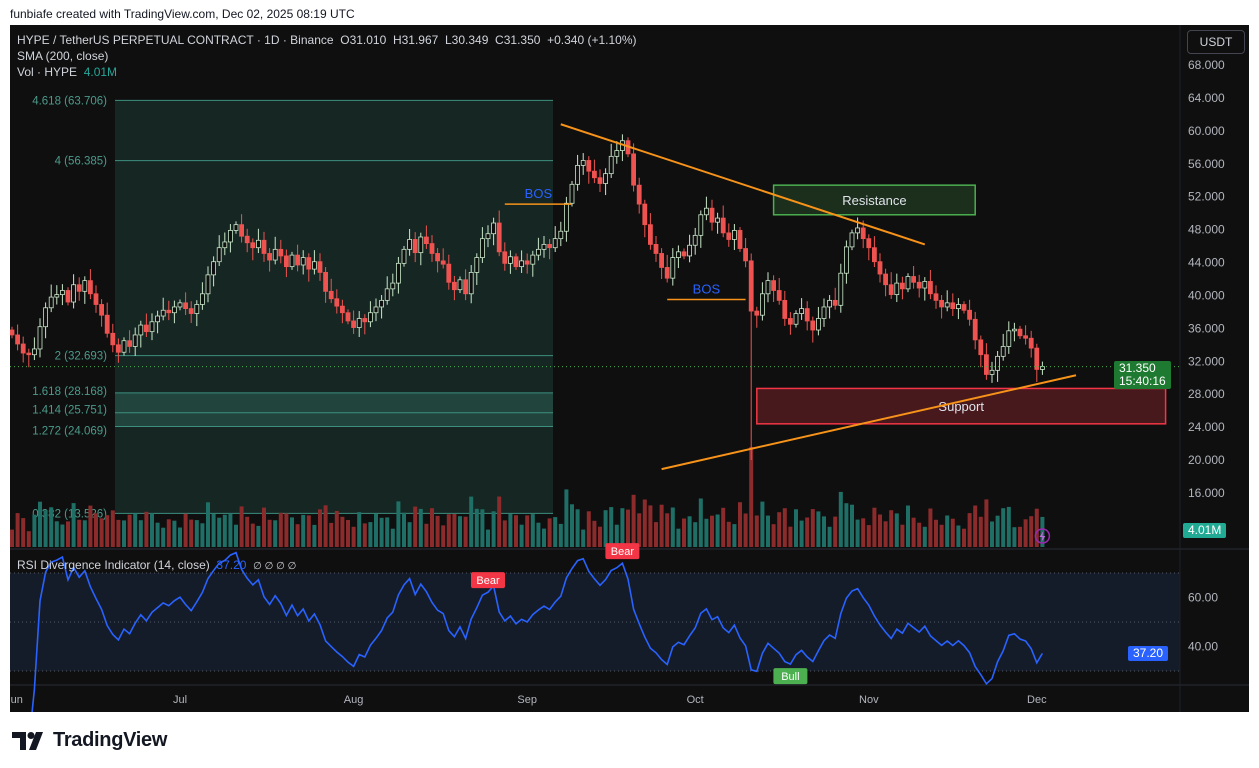 This screenshot has width=1259, height=768. I want to click on currency-button: USDT, so click(1216, 42).